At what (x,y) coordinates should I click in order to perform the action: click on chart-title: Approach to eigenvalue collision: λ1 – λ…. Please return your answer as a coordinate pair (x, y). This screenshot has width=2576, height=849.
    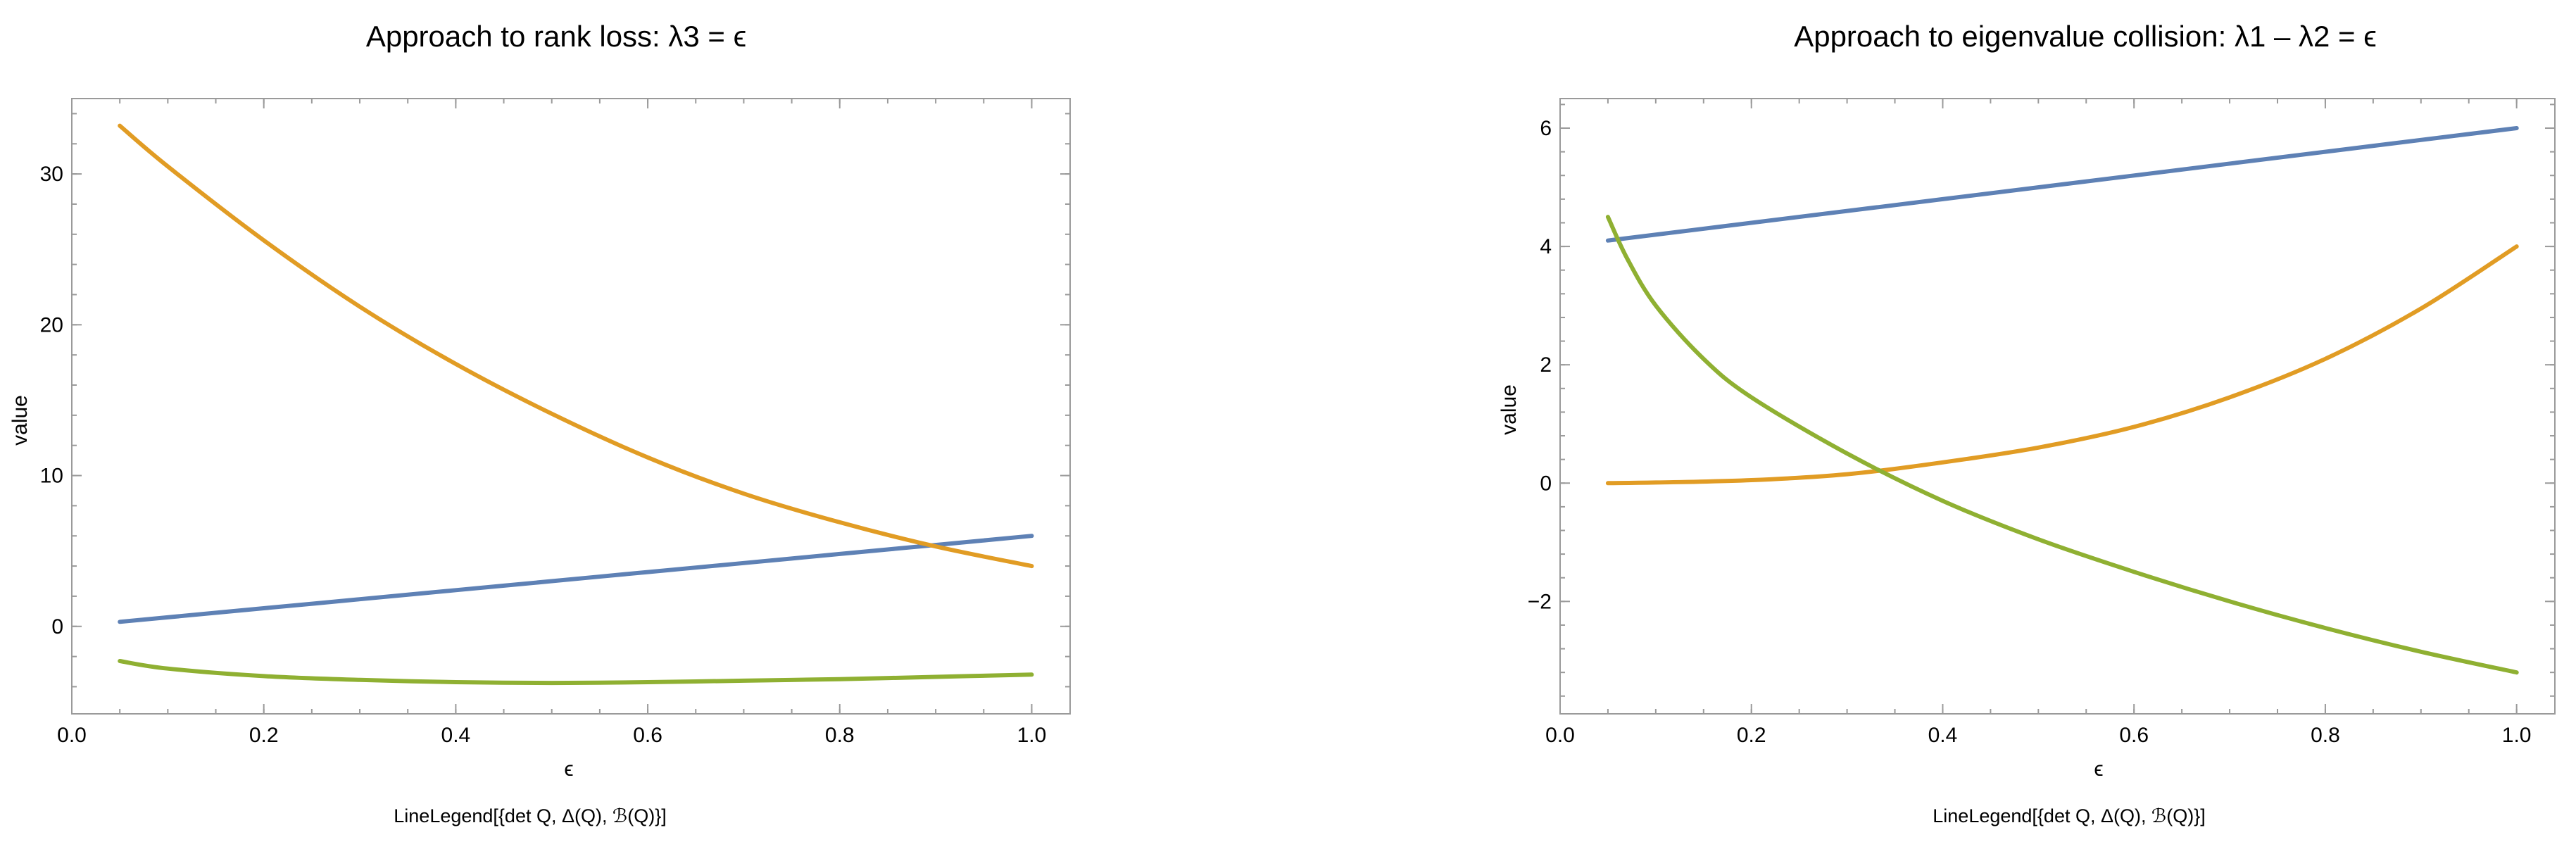
    Looking at the image, I should click on (2085, 36).